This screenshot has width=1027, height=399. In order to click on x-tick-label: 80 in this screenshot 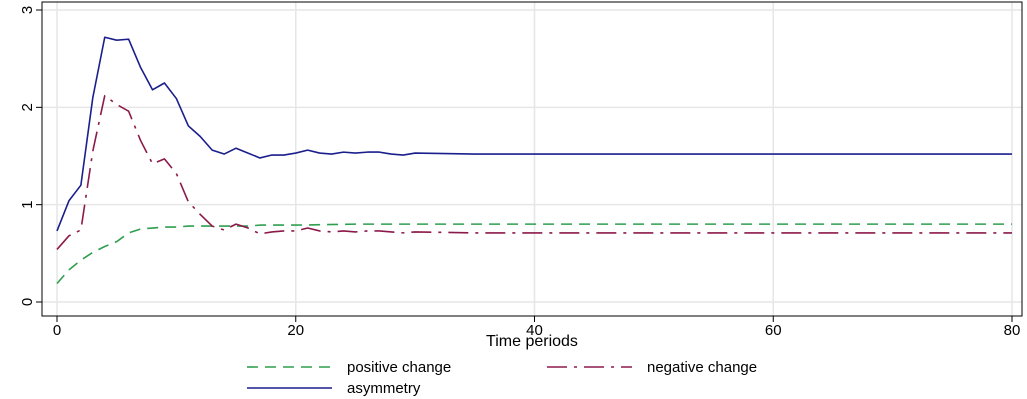, I will do `click(1012, 330)`.